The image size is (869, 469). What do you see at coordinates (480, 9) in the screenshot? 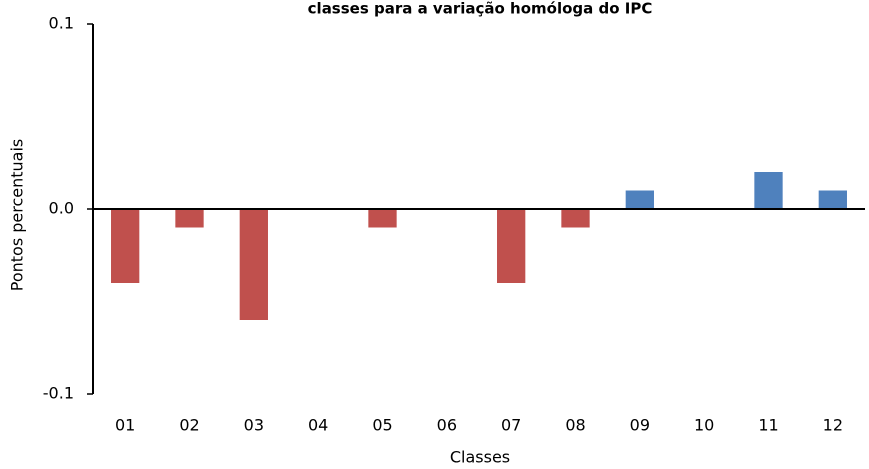
I see `chart-title: classes para a variação homóloga do IPC` at bounding box center [480, 9].